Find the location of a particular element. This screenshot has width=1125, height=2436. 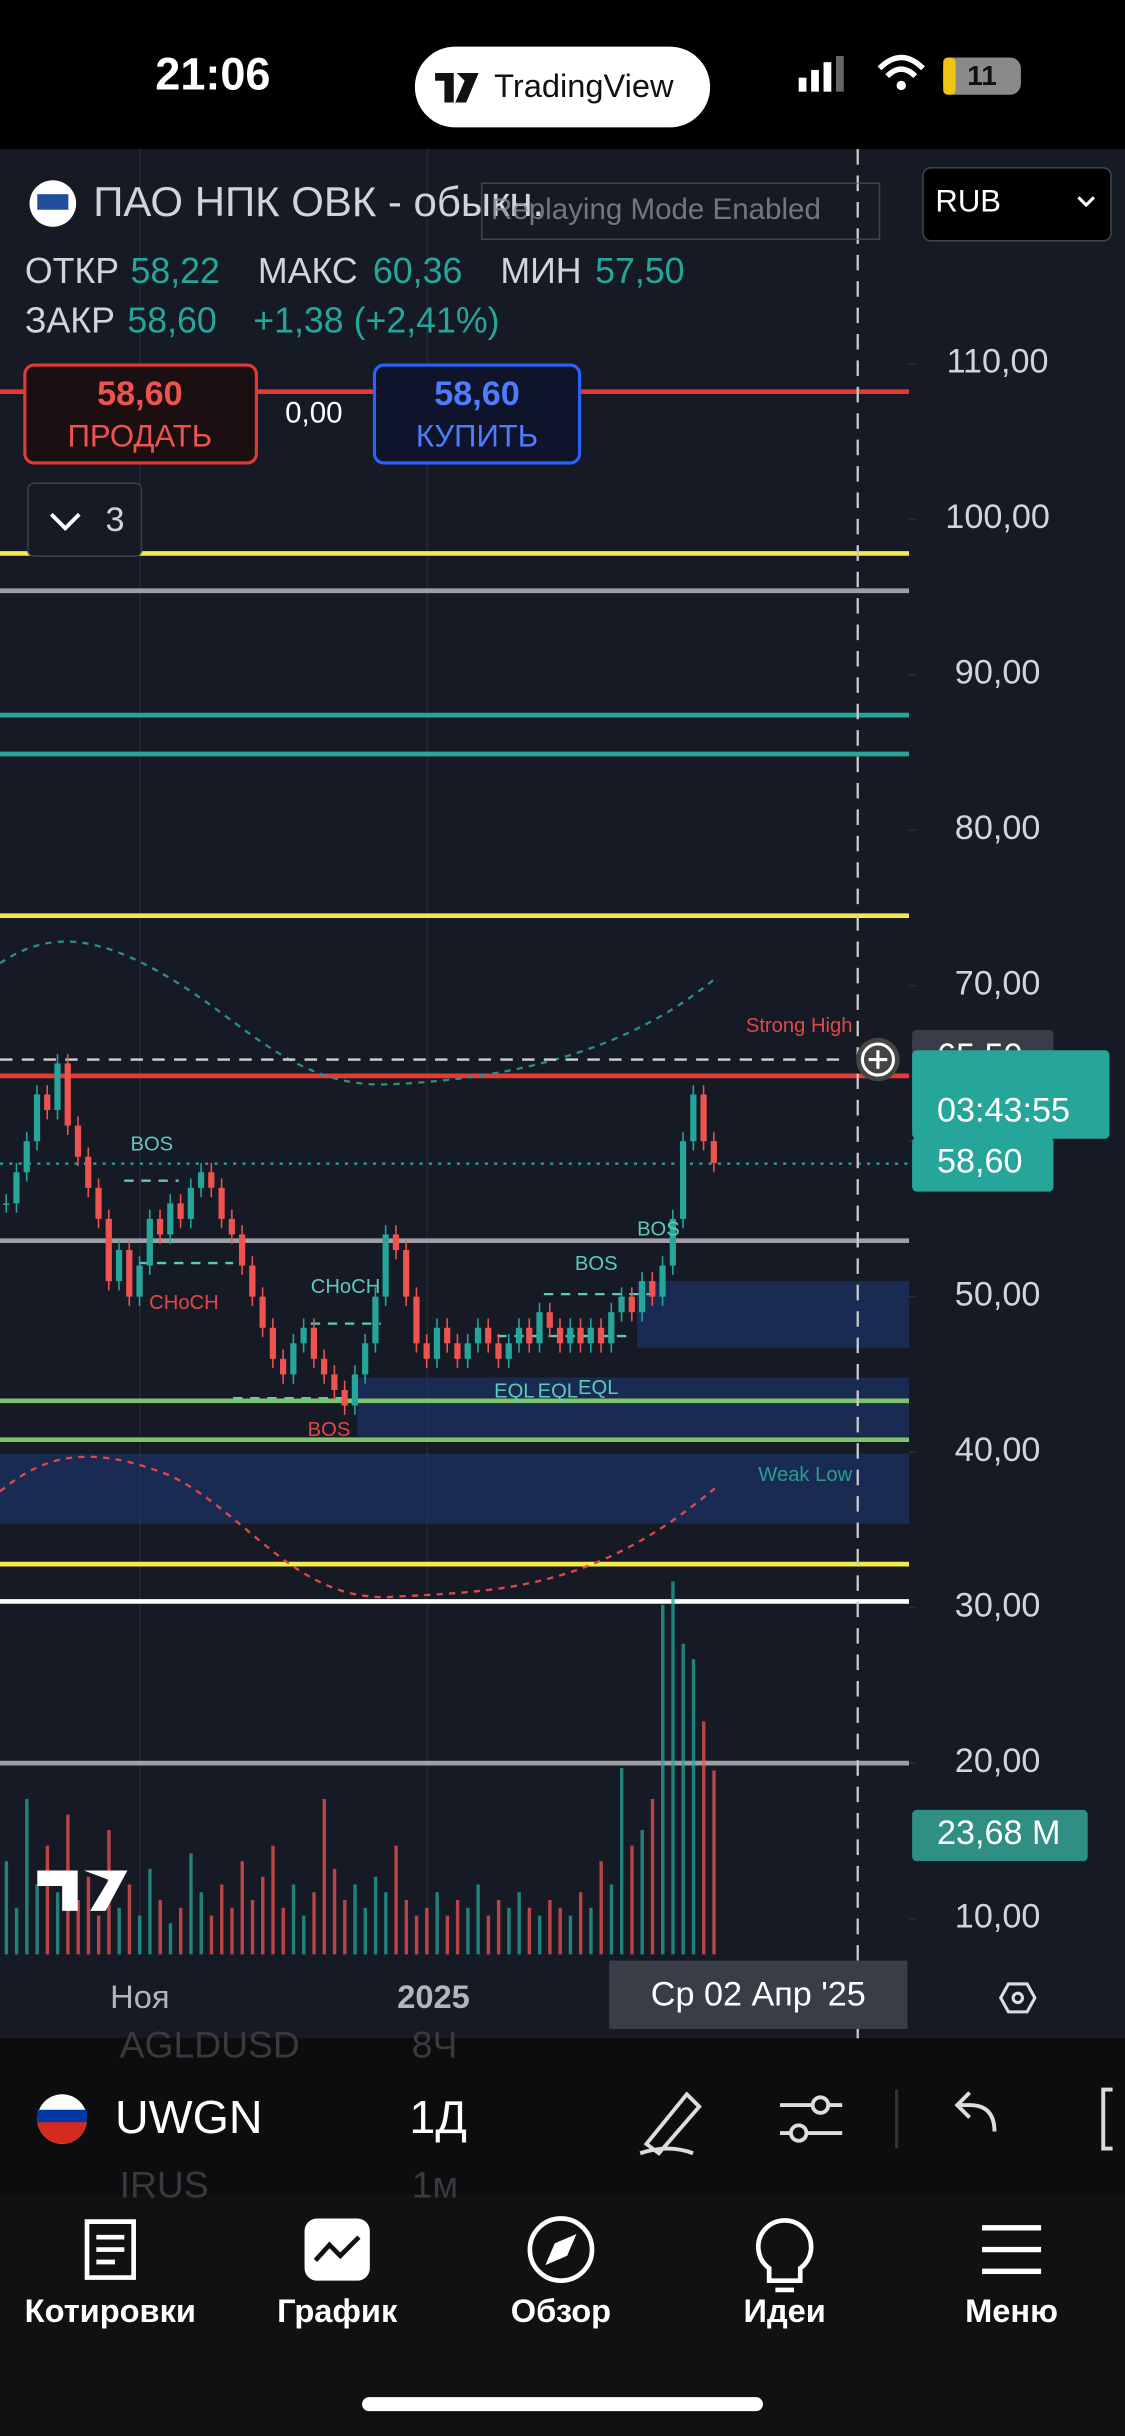

wifi is located at coordinates (901, 85).